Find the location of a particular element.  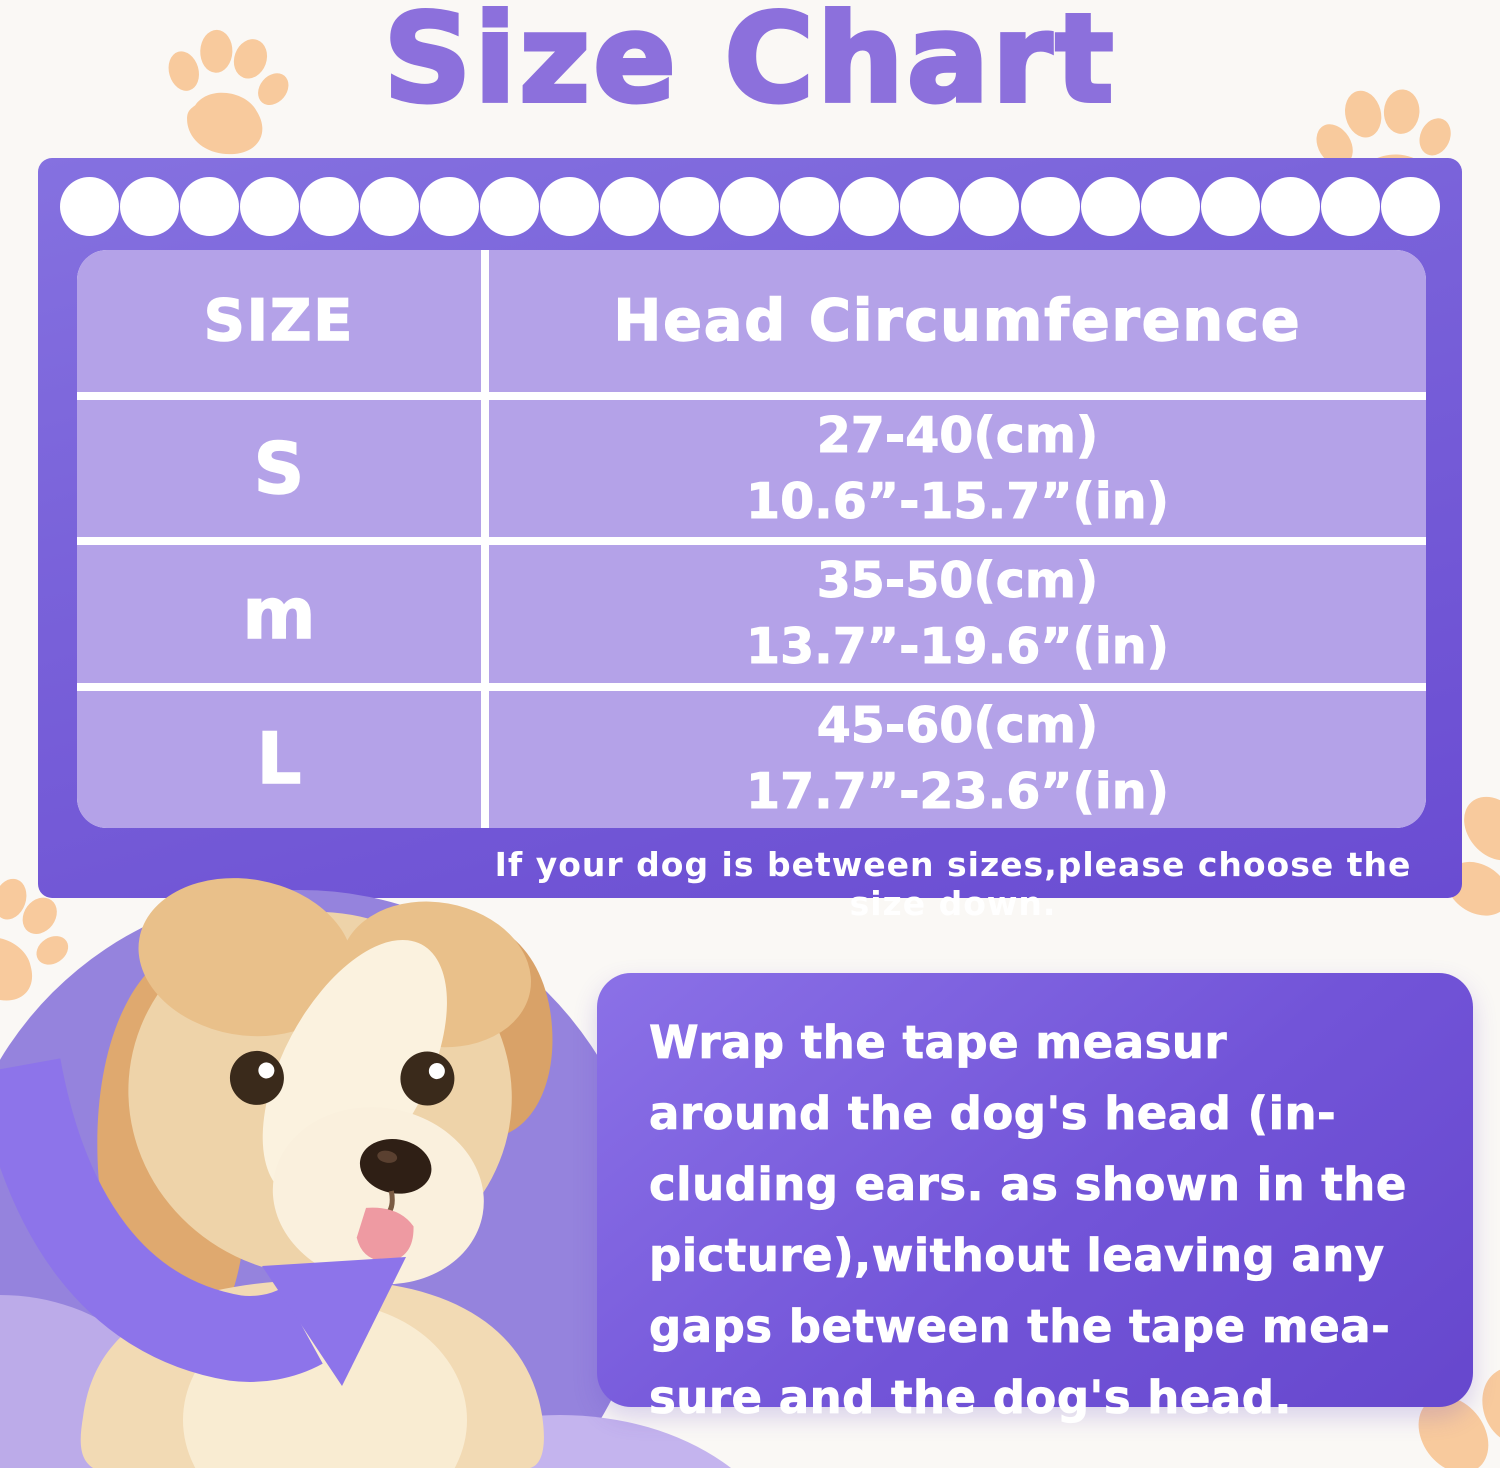

dot-row is located at coordinates (750, 206).